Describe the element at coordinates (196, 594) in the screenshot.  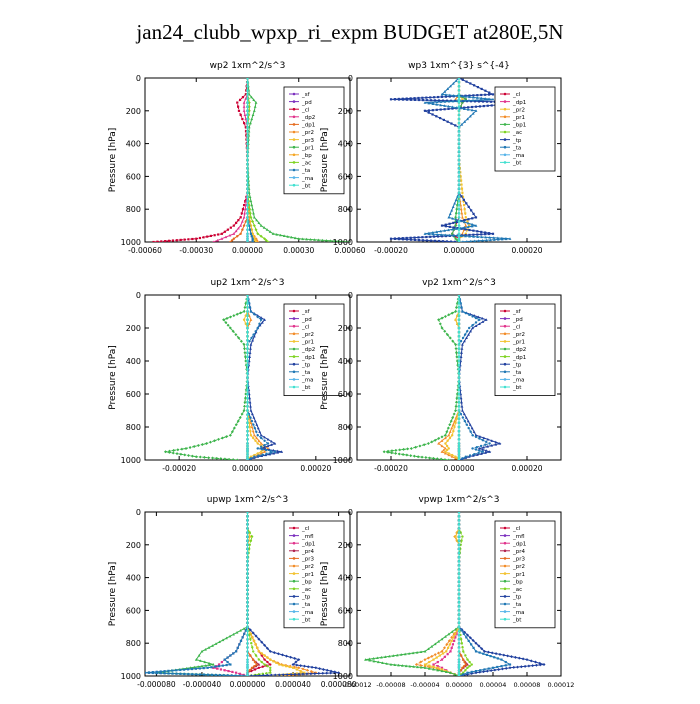
I see `series-line` at that location.